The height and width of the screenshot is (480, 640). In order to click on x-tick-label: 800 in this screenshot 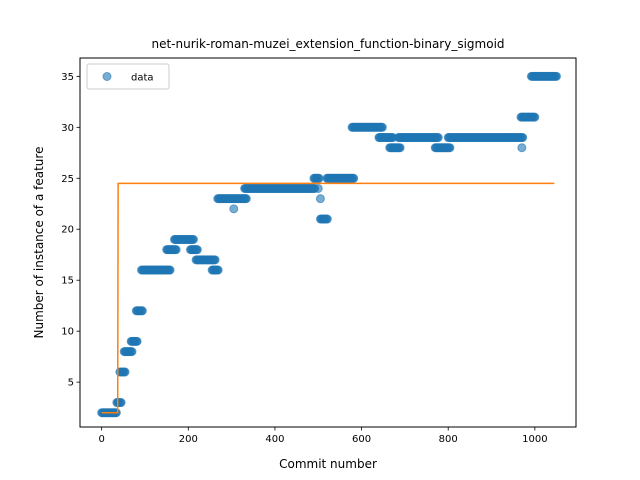, I will do `click(448, 439)`.